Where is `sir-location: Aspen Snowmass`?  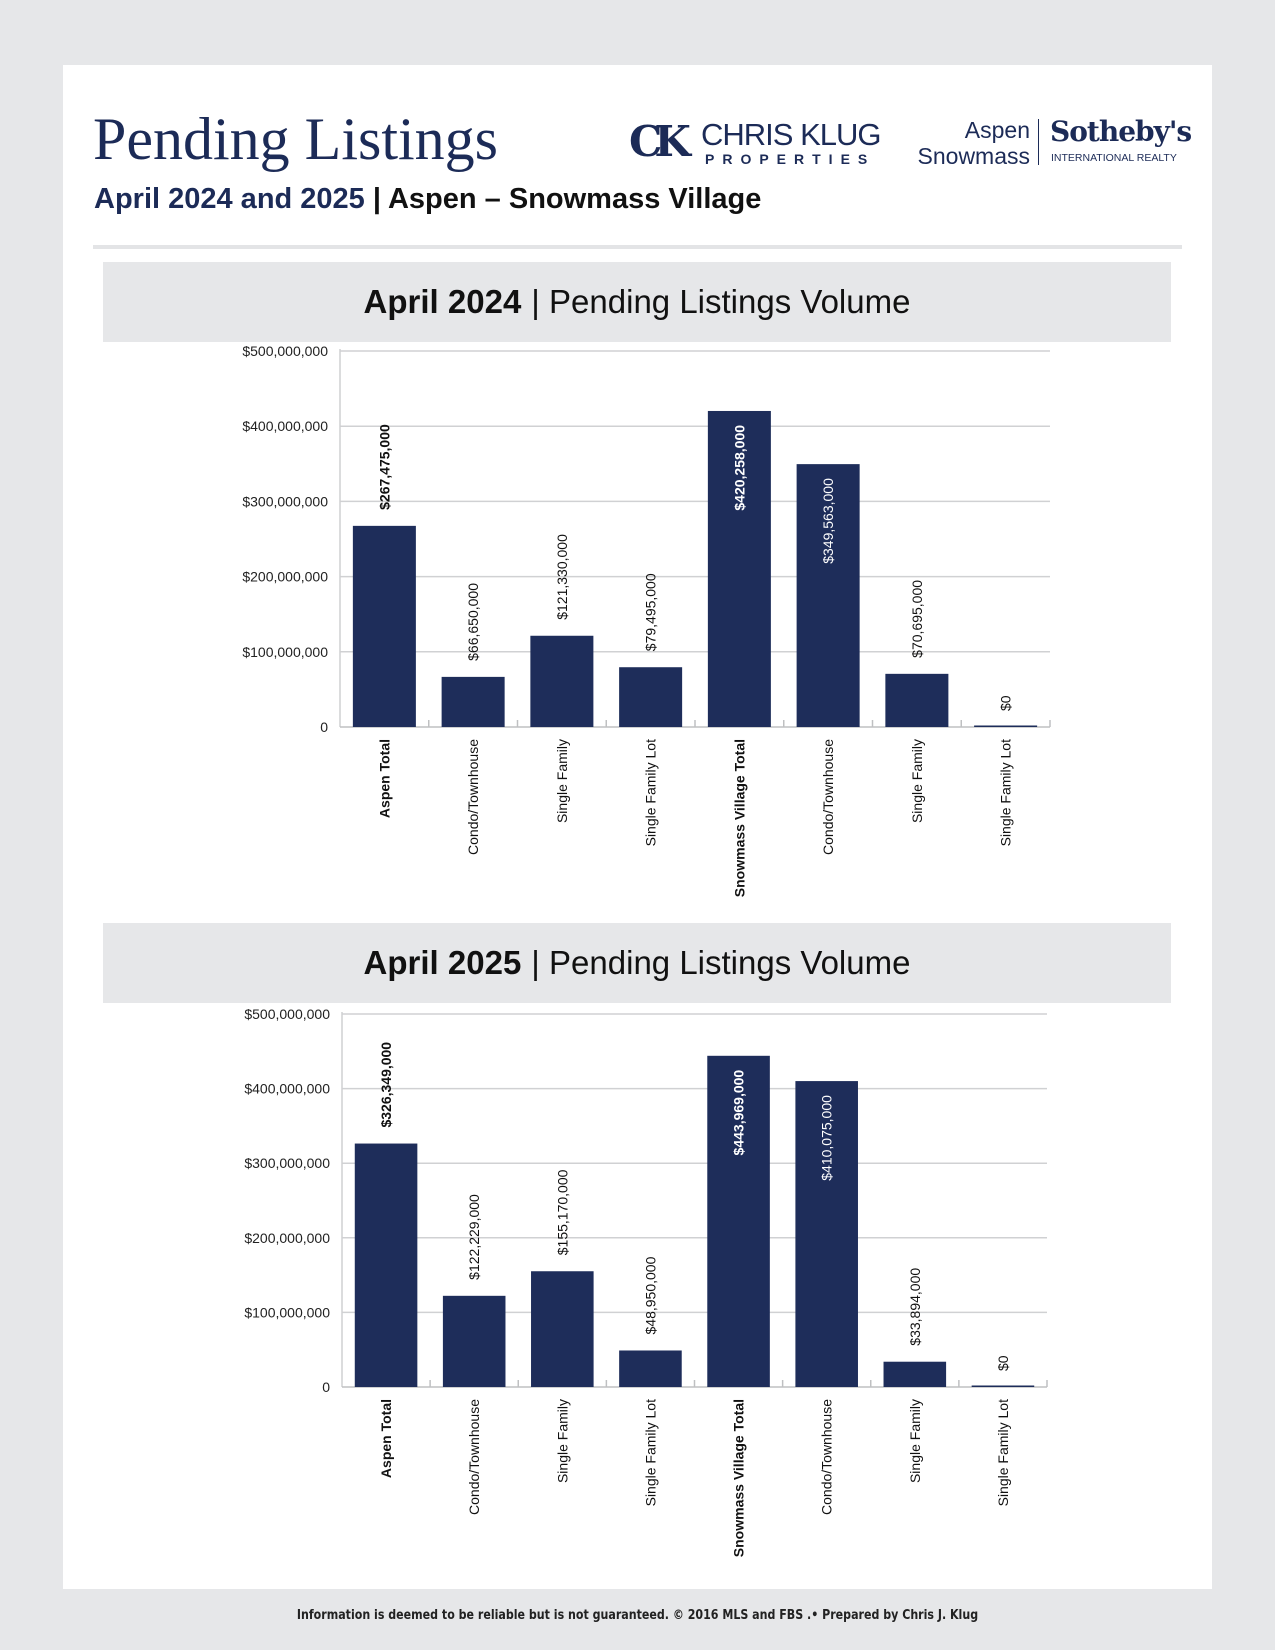
sir-location: Aspen Snowmass is located at coordinates (974, 143).